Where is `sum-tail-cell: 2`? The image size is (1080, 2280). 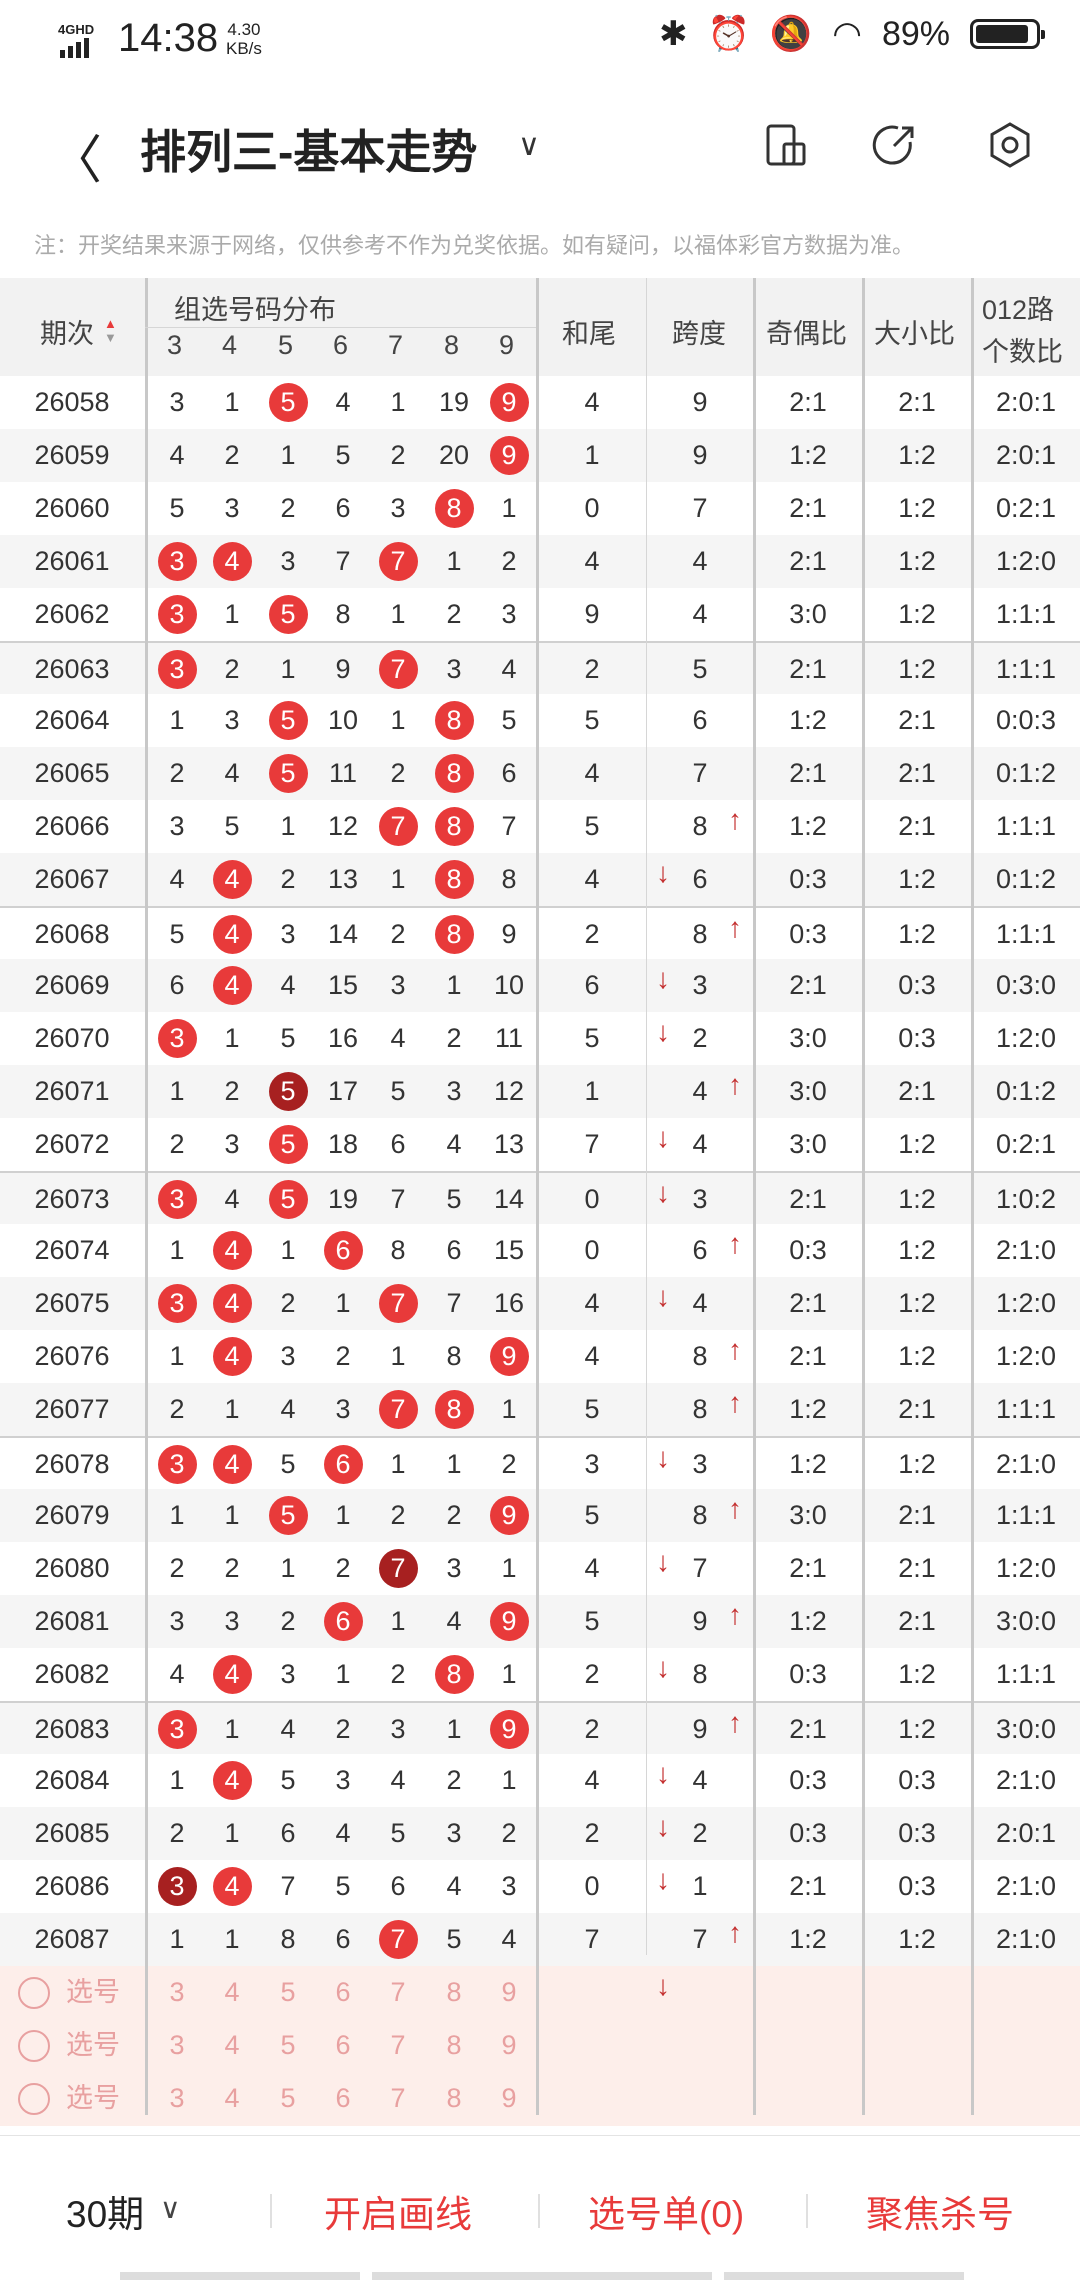
sum-tail-cell: 2 is located at coordinates (592, 1674).